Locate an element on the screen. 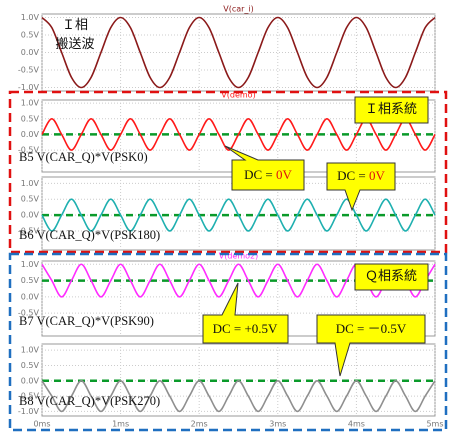 The image size is (450, 436). trace-label: B6 V(CAR_Q)*V(PSK180) is located at coordinates (89, 235).